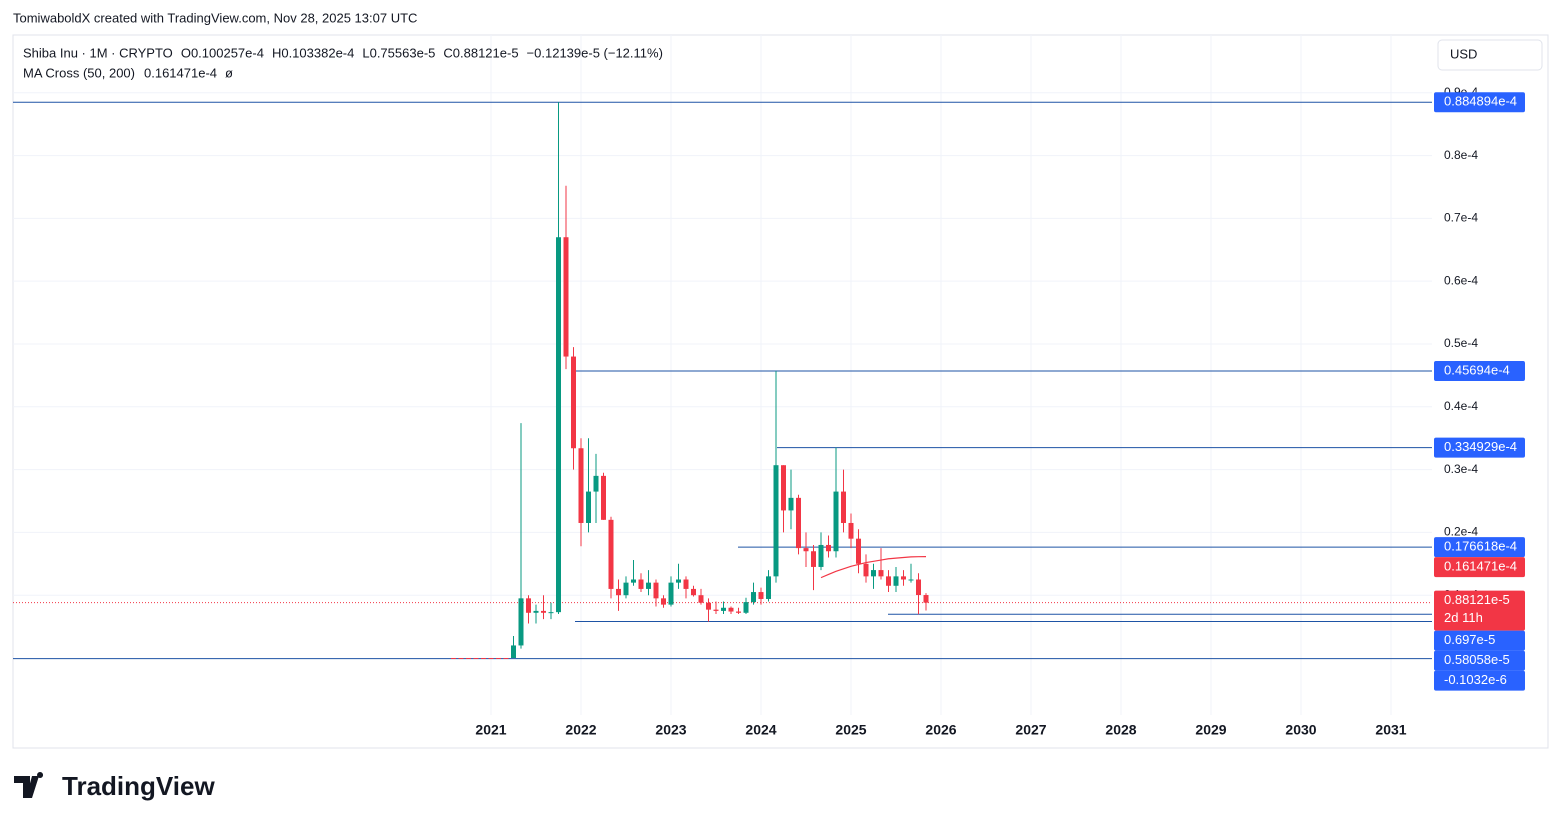  What do you see at coordinates (1461, 218) in the screenshot?
I see `y-tick-label: 0.7e-4` at bounding box center [1461, 218].